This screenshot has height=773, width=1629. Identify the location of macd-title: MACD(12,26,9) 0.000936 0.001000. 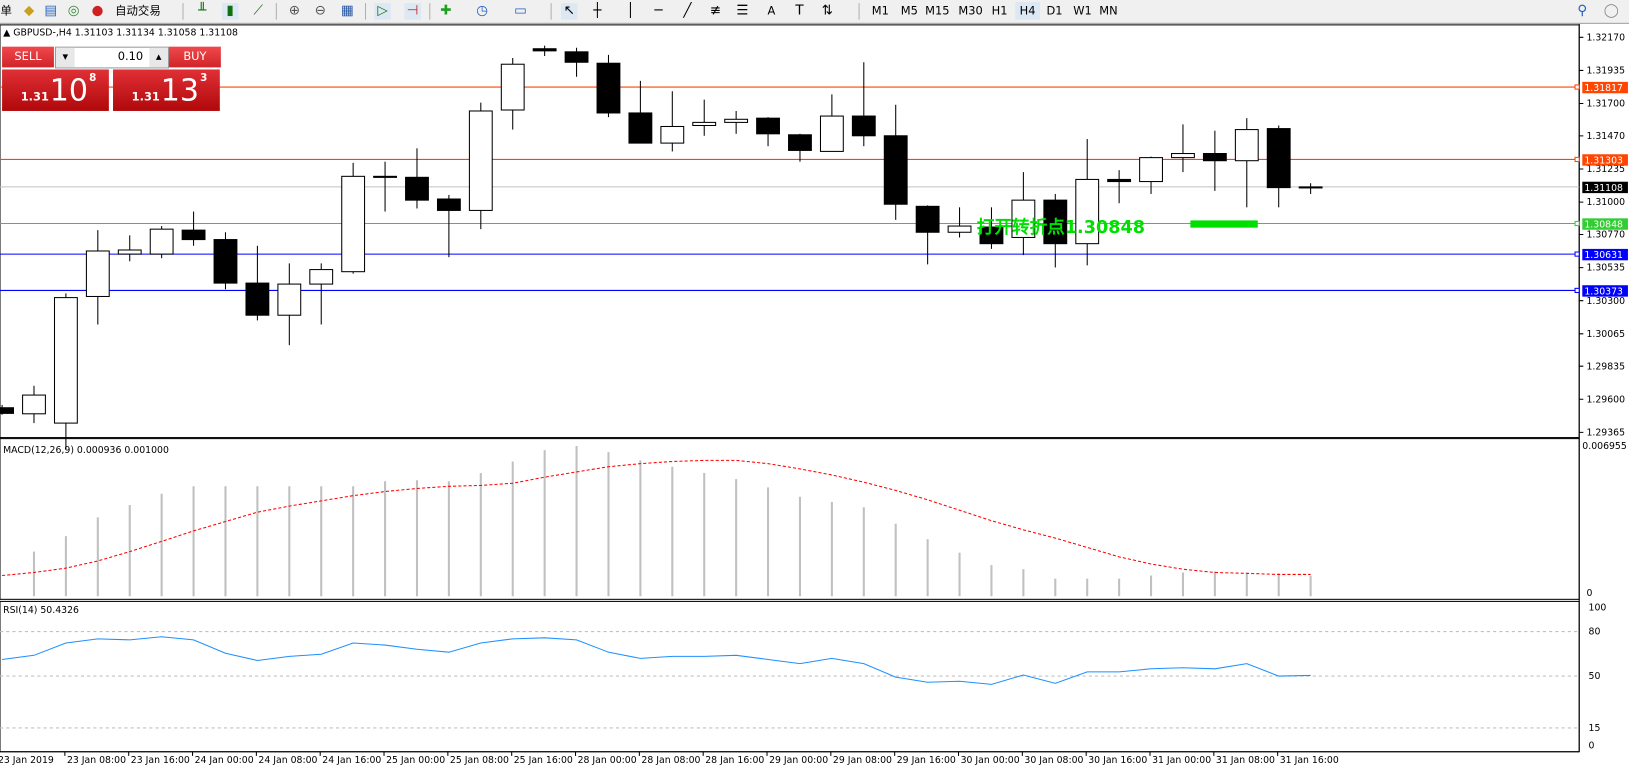
(86, 450).